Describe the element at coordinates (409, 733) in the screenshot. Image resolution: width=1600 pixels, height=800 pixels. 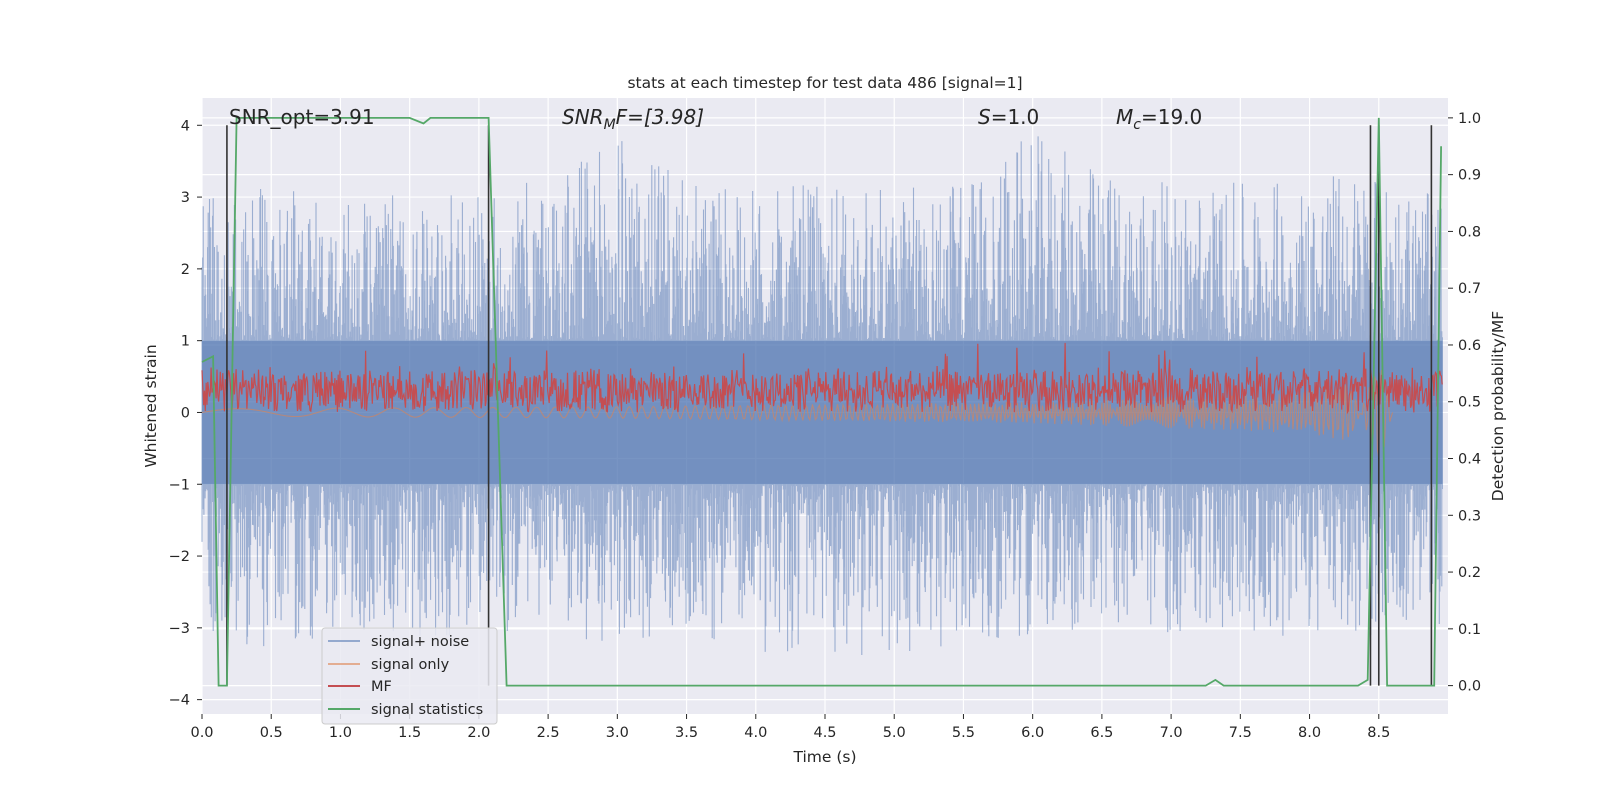
I see `x-tick-label: 1.5` at that location.